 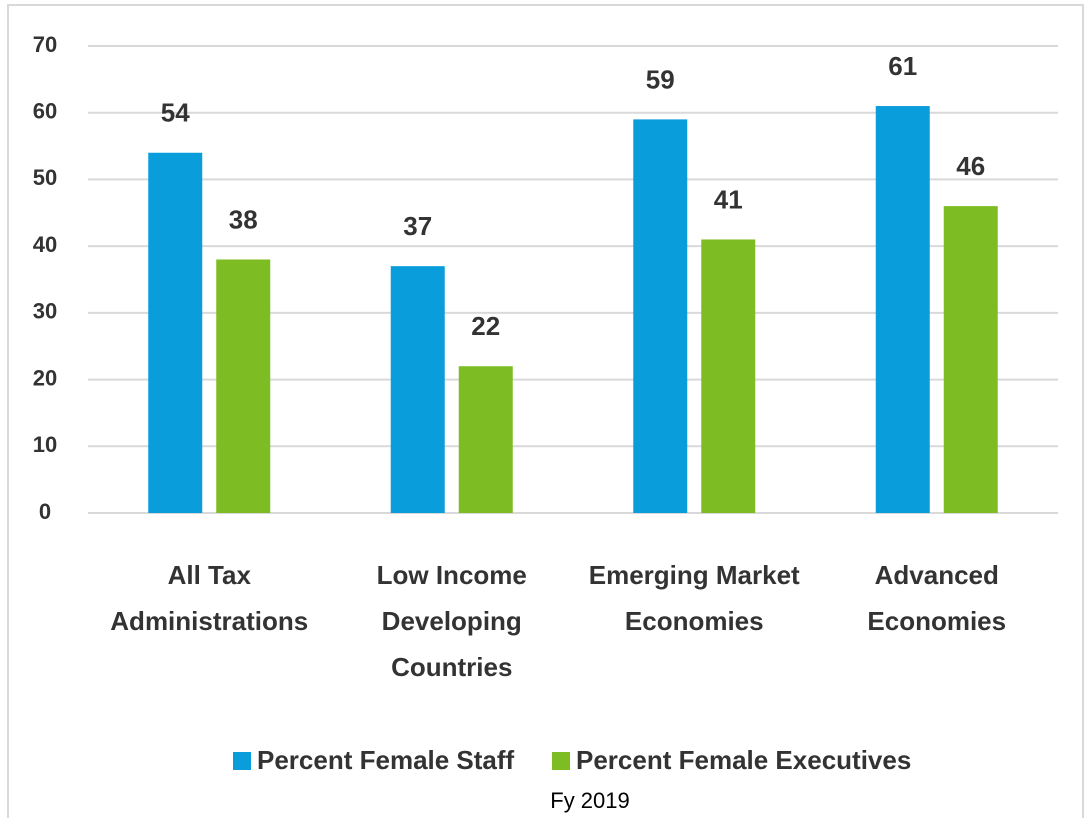 I want to click on data-label: 41, so click(x=728, y=199).